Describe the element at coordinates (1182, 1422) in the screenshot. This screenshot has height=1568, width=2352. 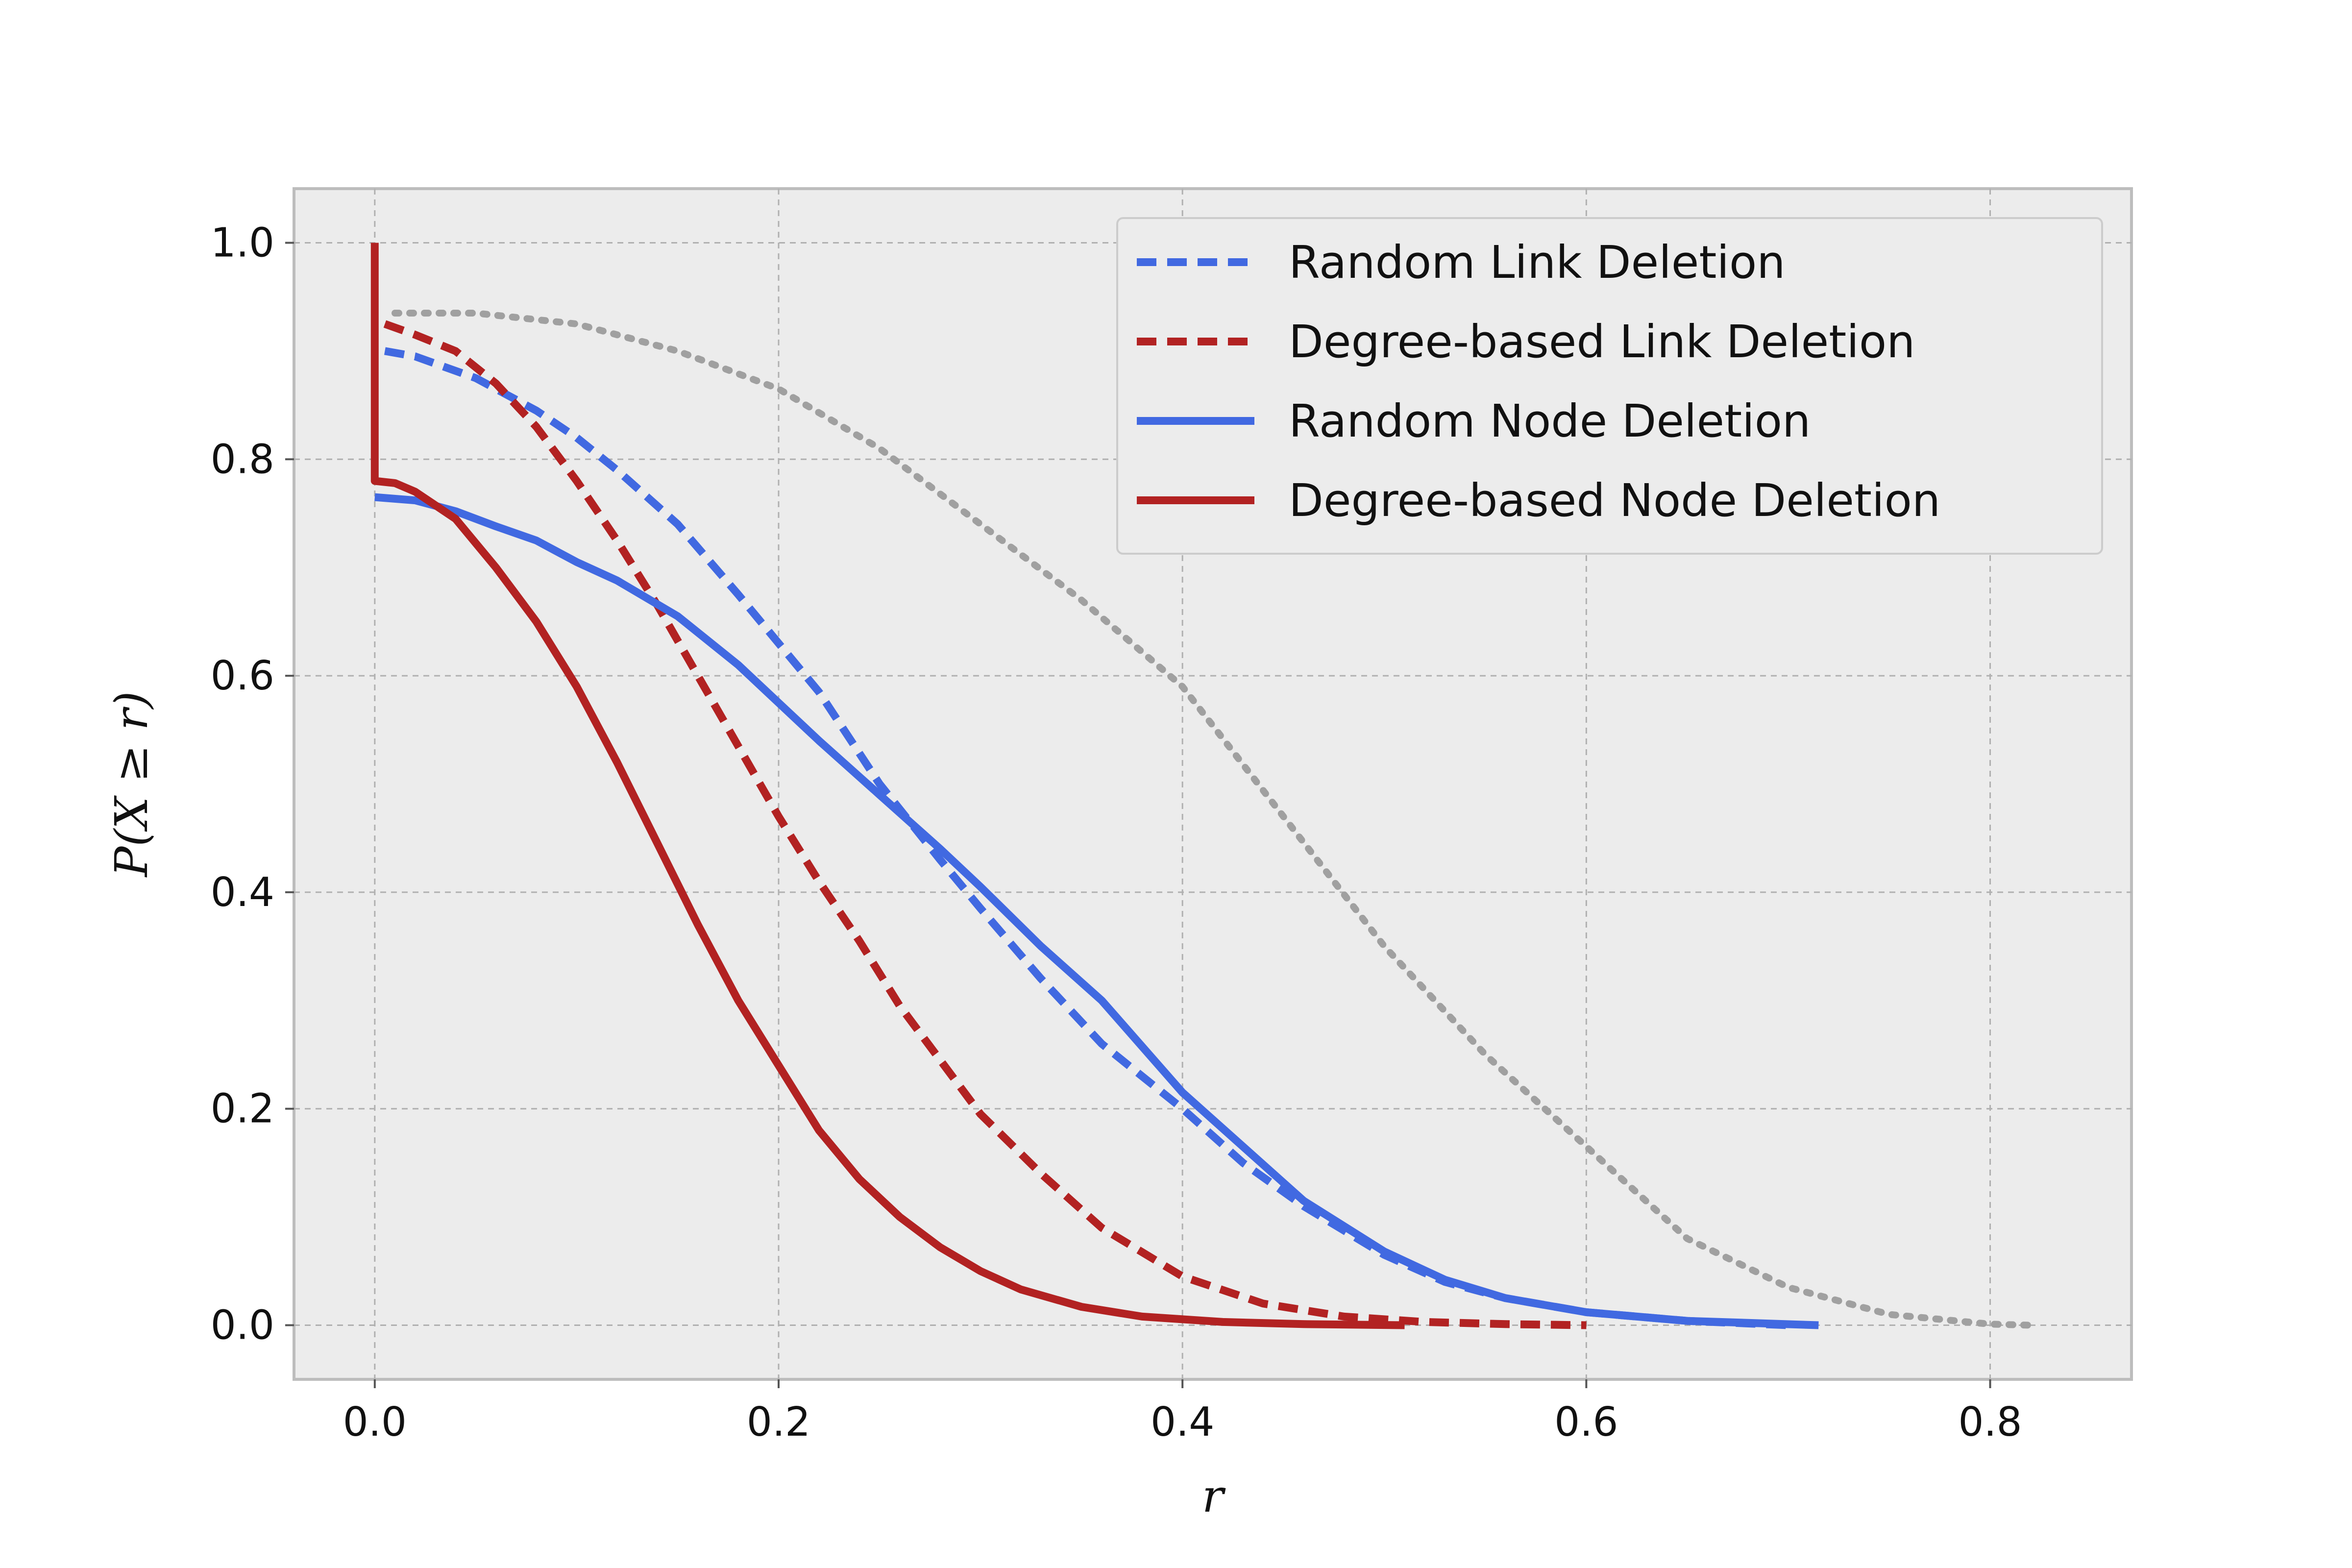
I see `x-tick-label: 0.4` at that location.